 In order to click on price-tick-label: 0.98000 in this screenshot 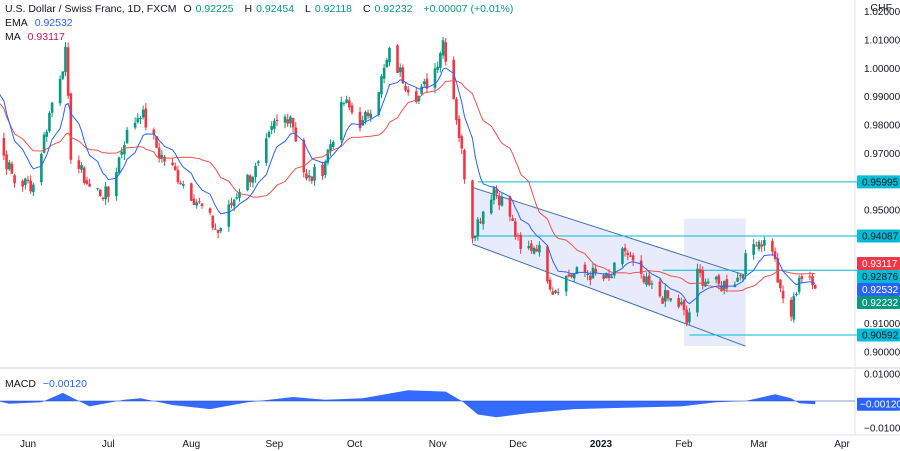, I will do `click(882, 126)`.